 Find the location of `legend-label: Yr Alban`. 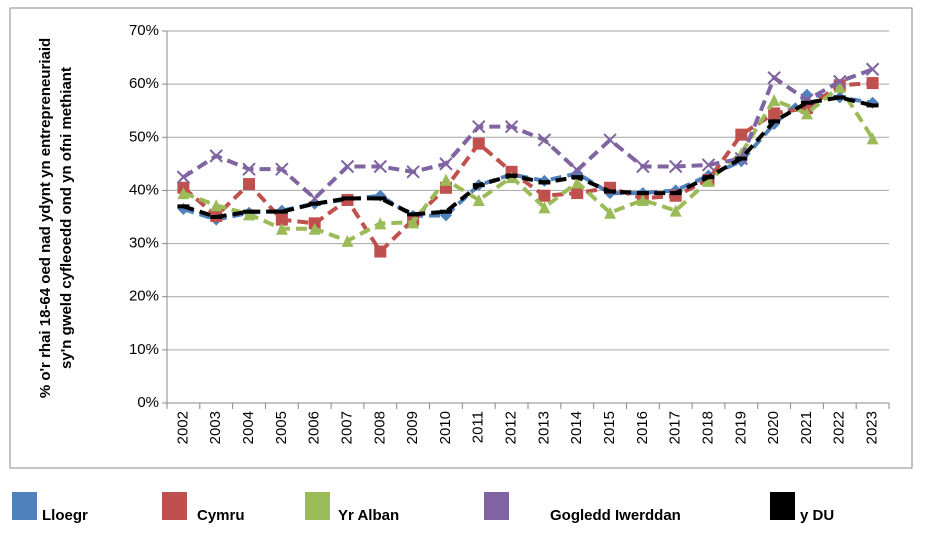

legend-label: Yr Alban is located at coordinates (368, 515).